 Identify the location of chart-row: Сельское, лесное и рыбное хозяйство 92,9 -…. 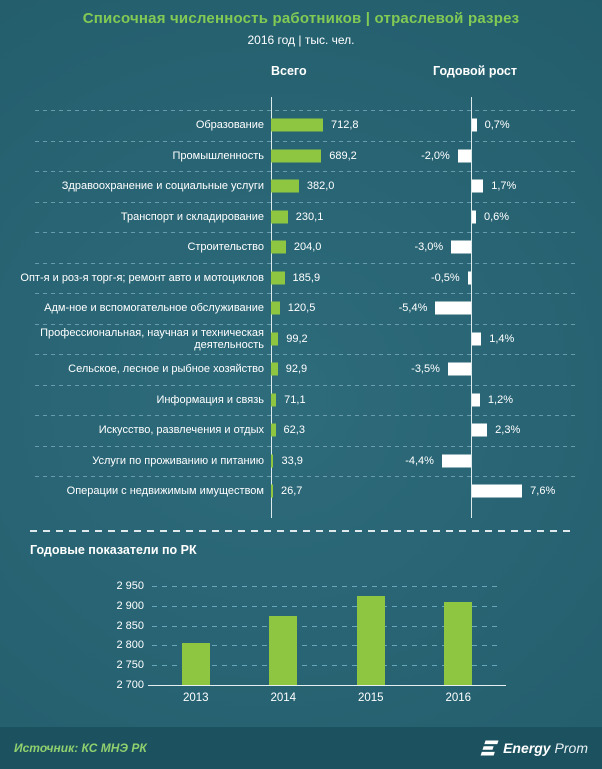
(301, 369).